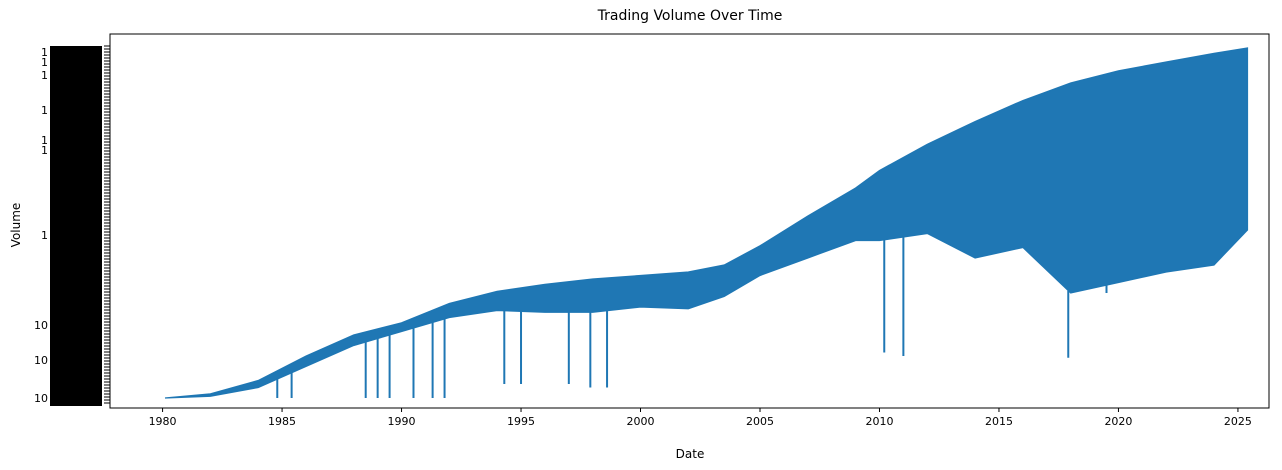  I want to click on x-tick-label-2010: 2010, so click(879, 421).